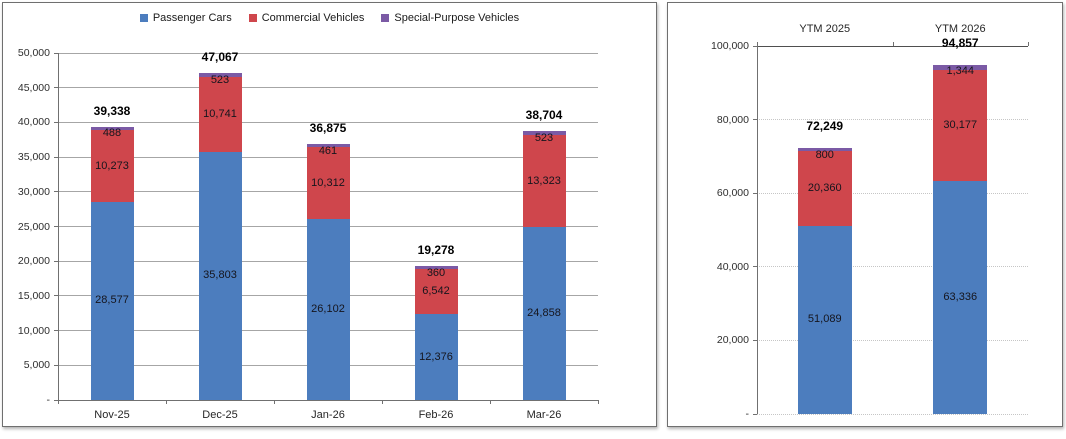  I want to click on legend-item-passenger-cars: Passenger Cars, so click(185, 18).